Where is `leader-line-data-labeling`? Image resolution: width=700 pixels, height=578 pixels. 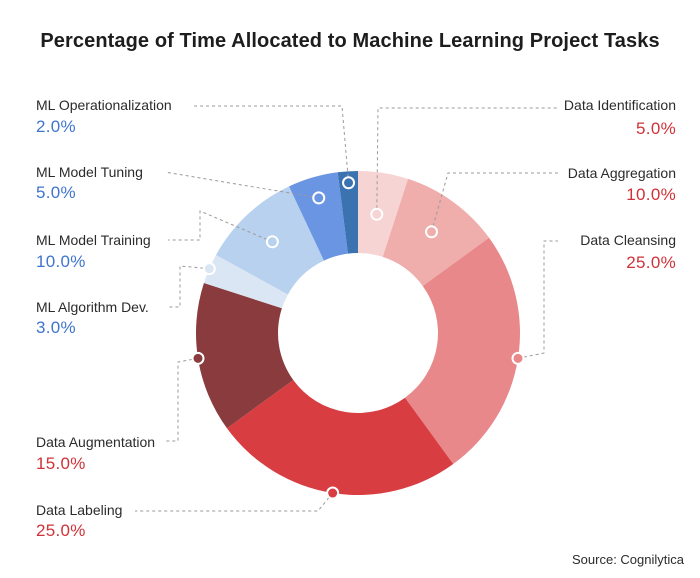
leader-line-data-labeling is located at coordinates (234, 502).